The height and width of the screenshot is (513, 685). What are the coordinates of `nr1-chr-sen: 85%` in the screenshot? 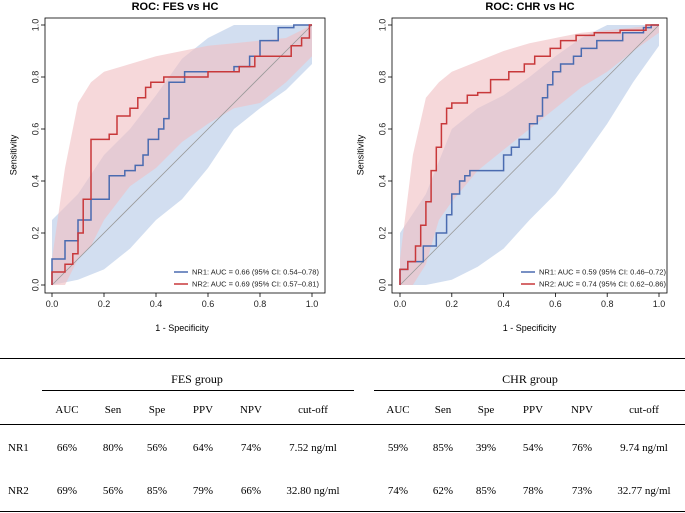 It's located at (443, 448).